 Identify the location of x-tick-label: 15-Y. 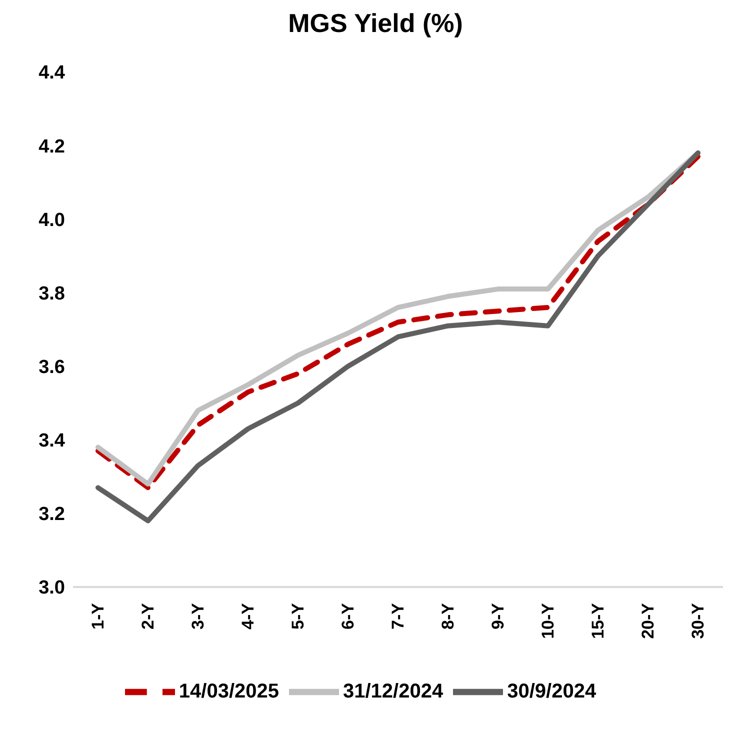
(598, 620).